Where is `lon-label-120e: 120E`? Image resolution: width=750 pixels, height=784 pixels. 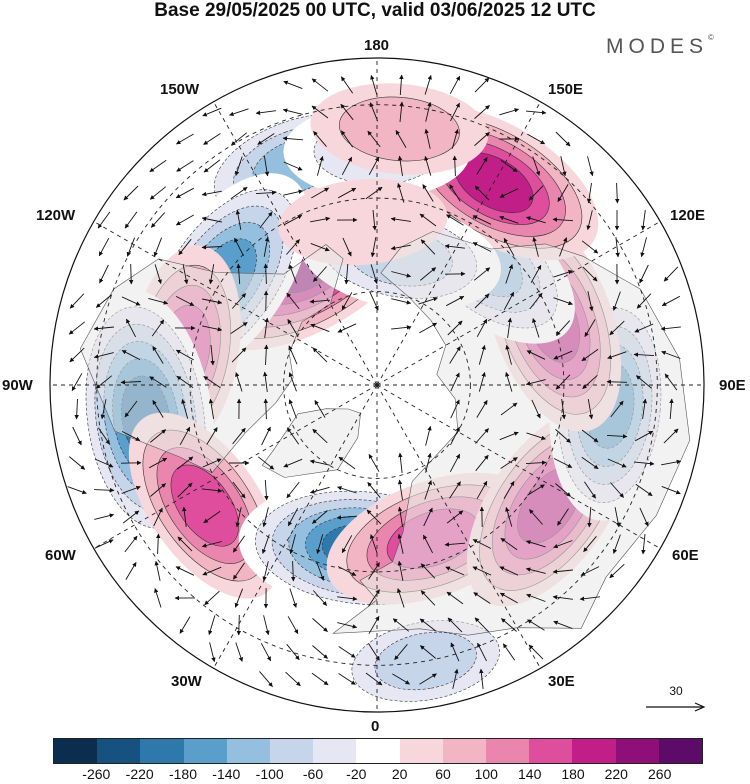 lon-label-120e: 120E is located at coordinates (687, 216).